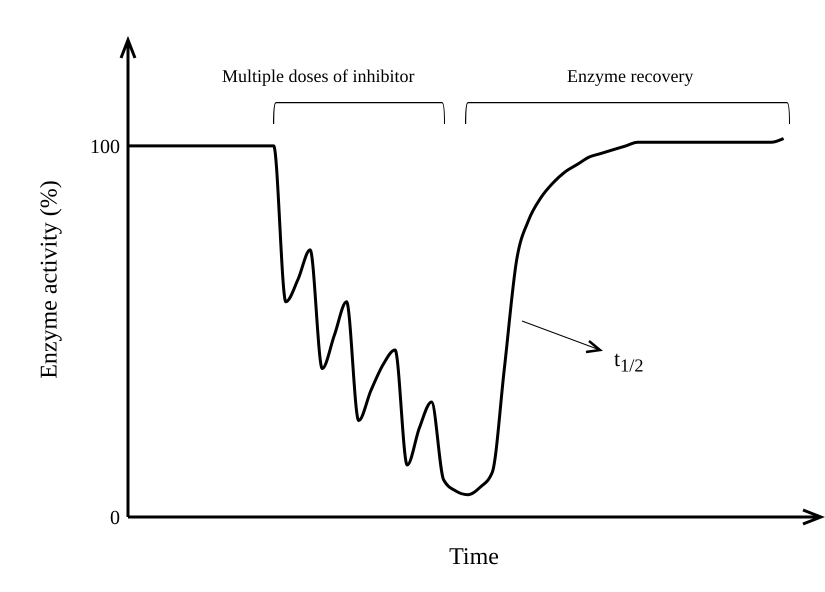 The width and height of the screenshot is (825, 592). Describe the element at coordinates (318, 76) in the screenshot. I see `annotation: Multiple doses of inhibitor` at that location.